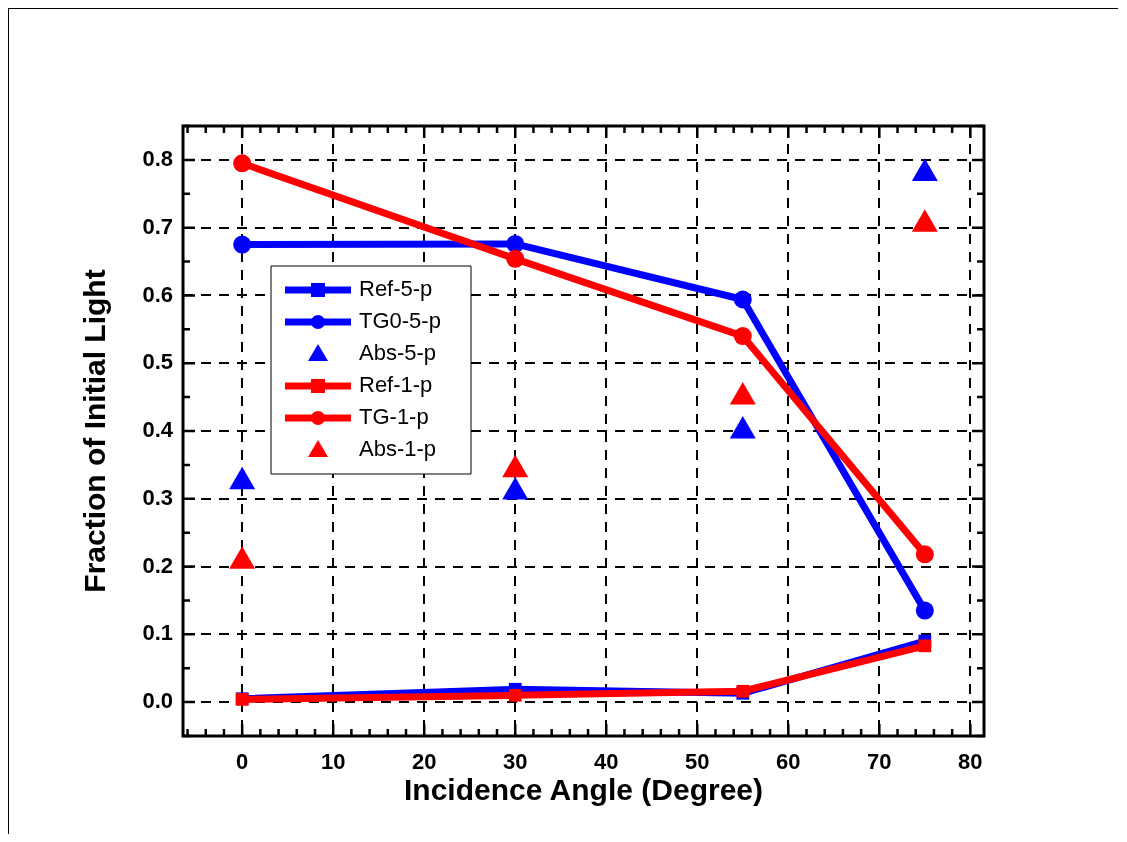 The height and width of the screenshot is (842, 1127). Describe the element at coordinates (157, 701) in the screenshot. I see `y-tick-label: 0.0` at that location.